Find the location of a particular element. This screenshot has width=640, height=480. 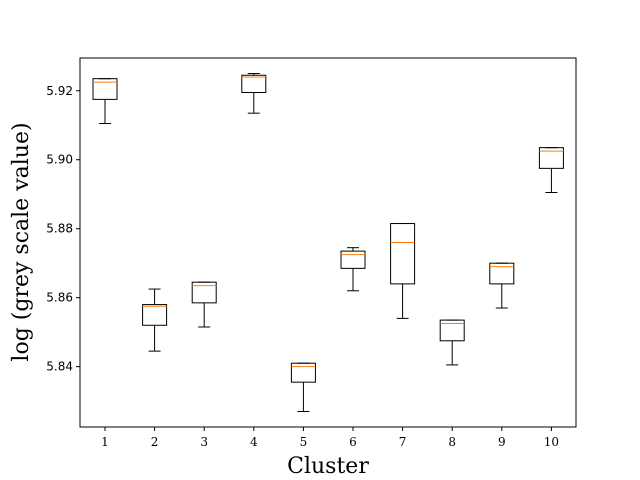

x-tick-label: 4 is located at coordinates (254, 442).